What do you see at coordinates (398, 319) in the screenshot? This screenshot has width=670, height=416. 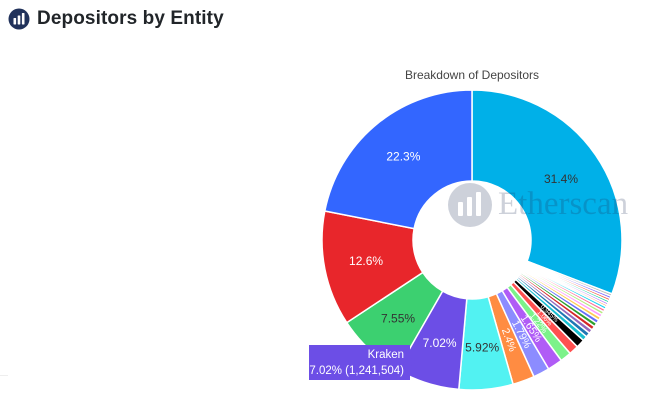 I see `slice-label-26: 7.55%` at bounding box center [398, 319].